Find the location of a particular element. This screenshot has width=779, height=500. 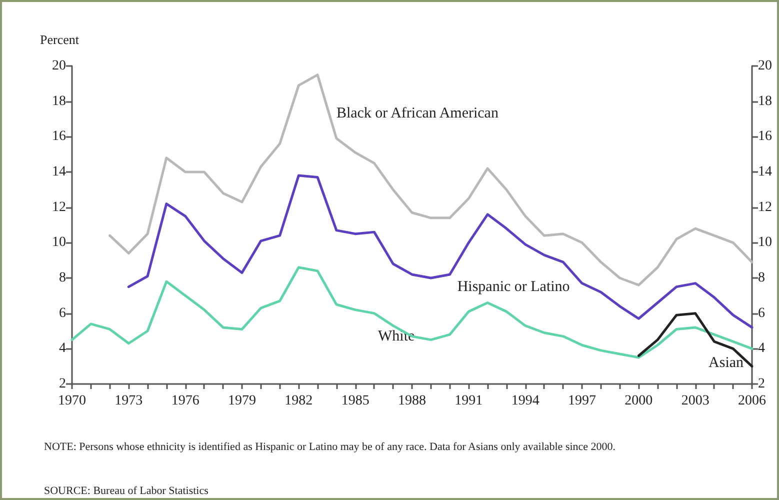

y2-tick-label: 4 is located at coordinates (761, 348).